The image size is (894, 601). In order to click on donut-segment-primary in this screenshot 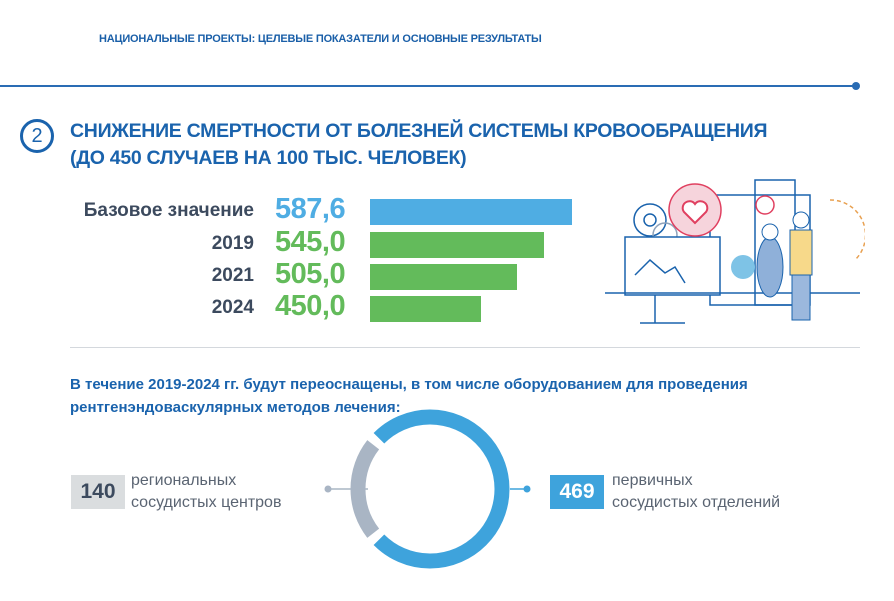, I will do `click(441, 489)`.